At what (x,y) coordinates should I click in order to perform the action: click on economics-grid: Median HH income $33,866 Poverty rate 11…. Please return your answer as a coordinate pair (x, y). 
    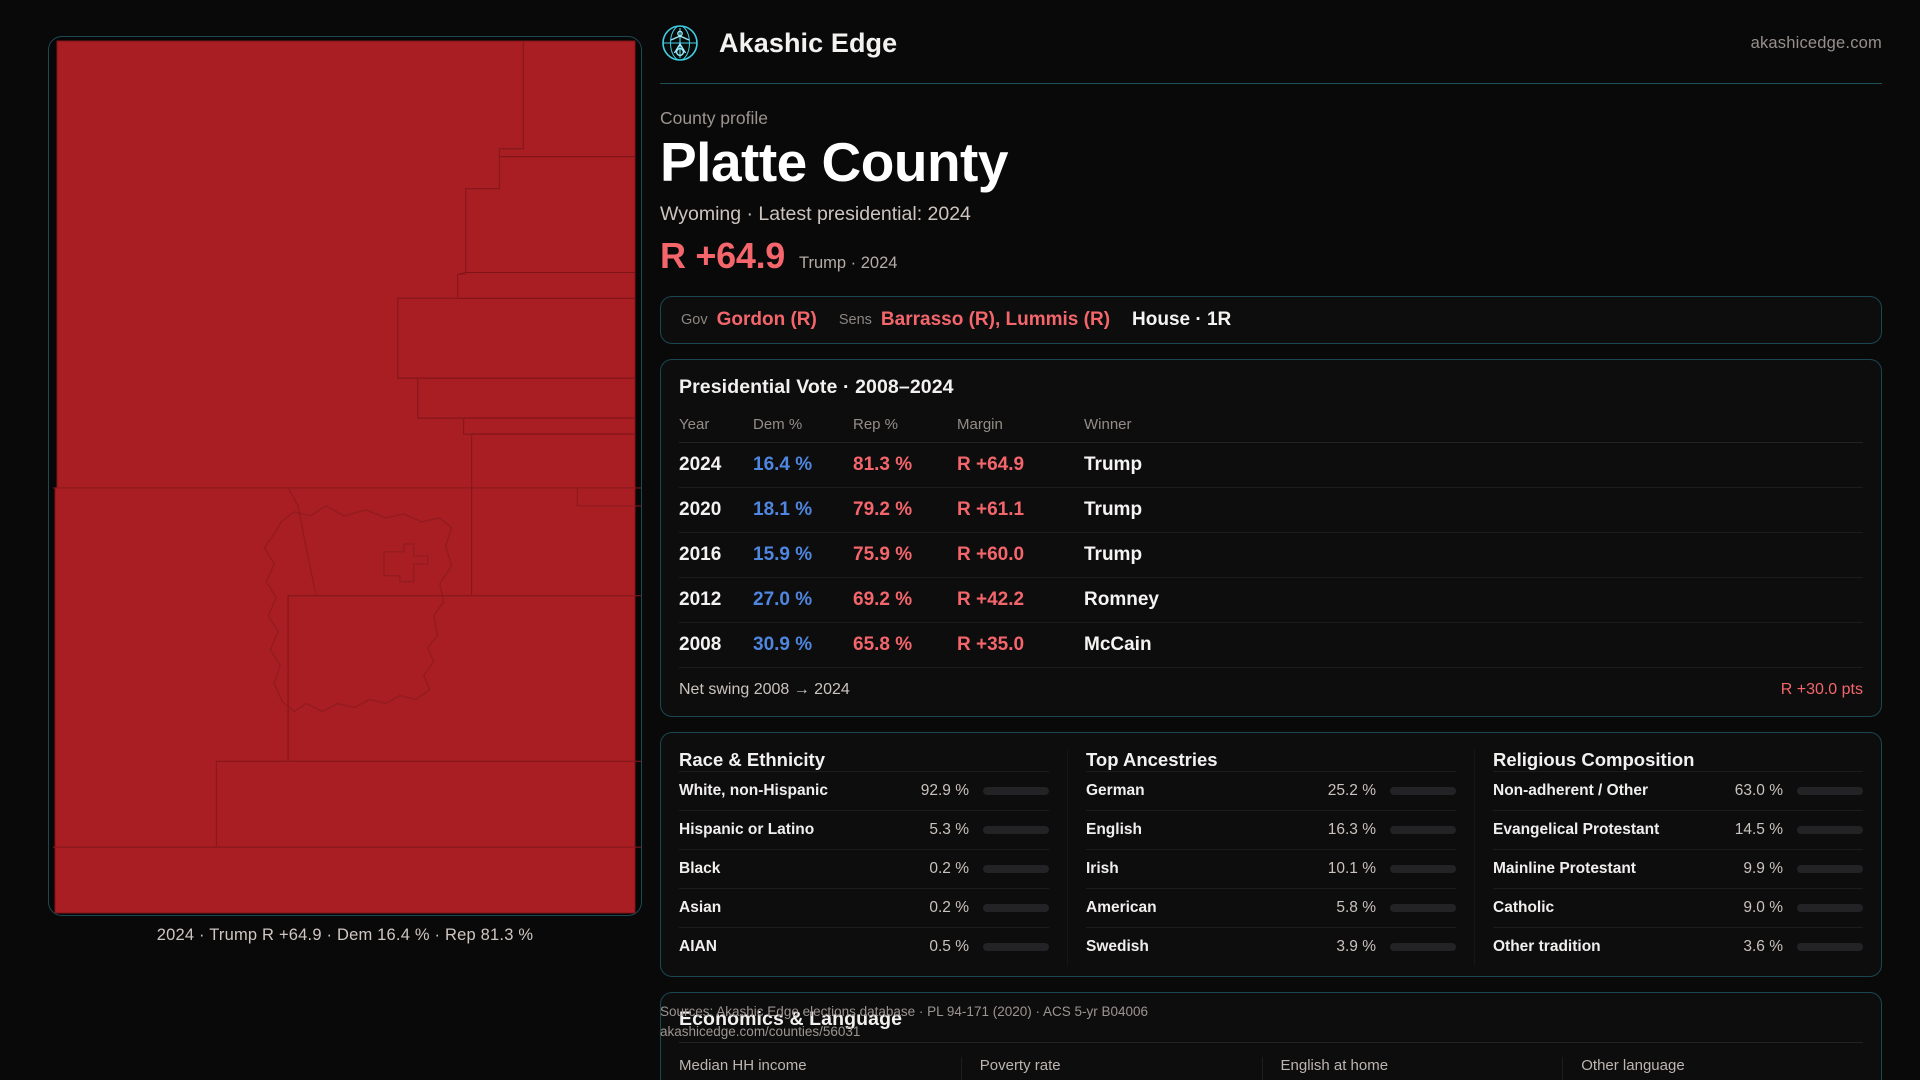
    Looking at the image, I should click on (1271, 1061).